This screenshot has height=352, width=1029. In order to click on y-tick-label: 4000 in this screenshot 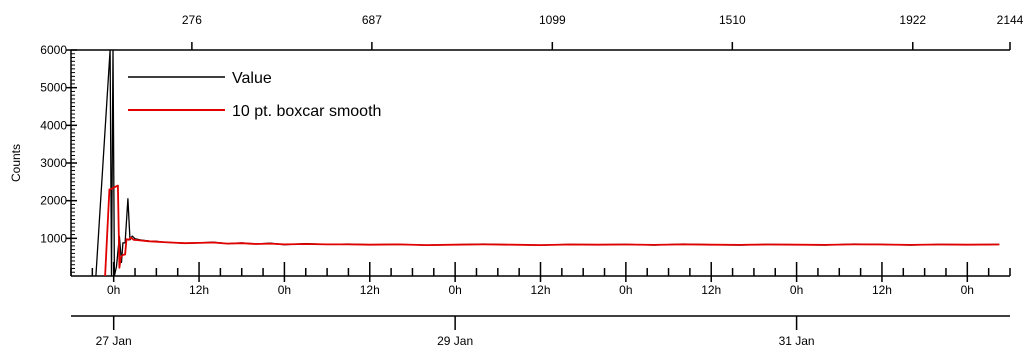, I will do `click(53, 125)`.